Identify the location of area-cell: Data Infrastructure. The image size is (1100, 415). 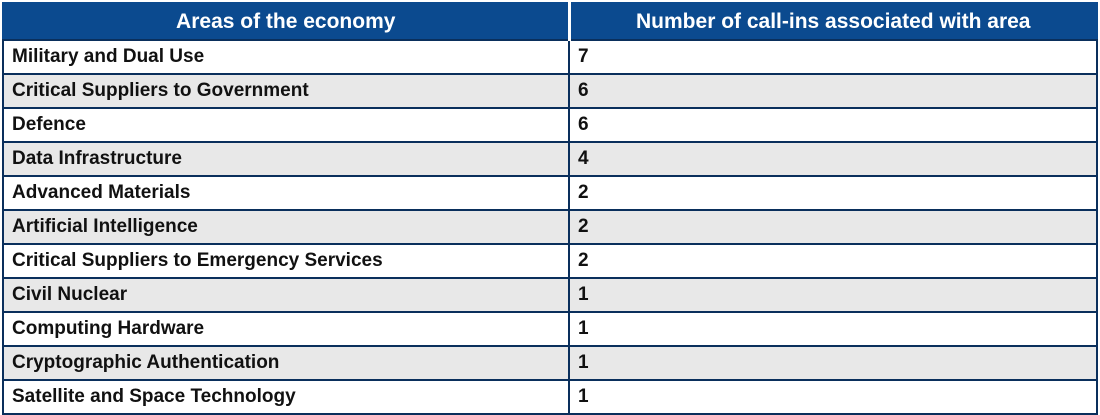
(286, 159).